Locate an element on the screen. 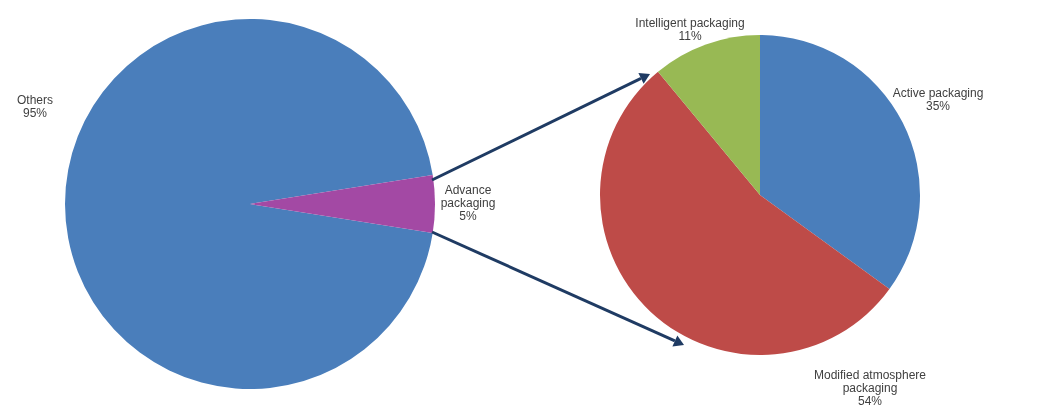 The width and height of the screenshot is (1052, 408). data-label: 35% is located at coordinates (938, 106).